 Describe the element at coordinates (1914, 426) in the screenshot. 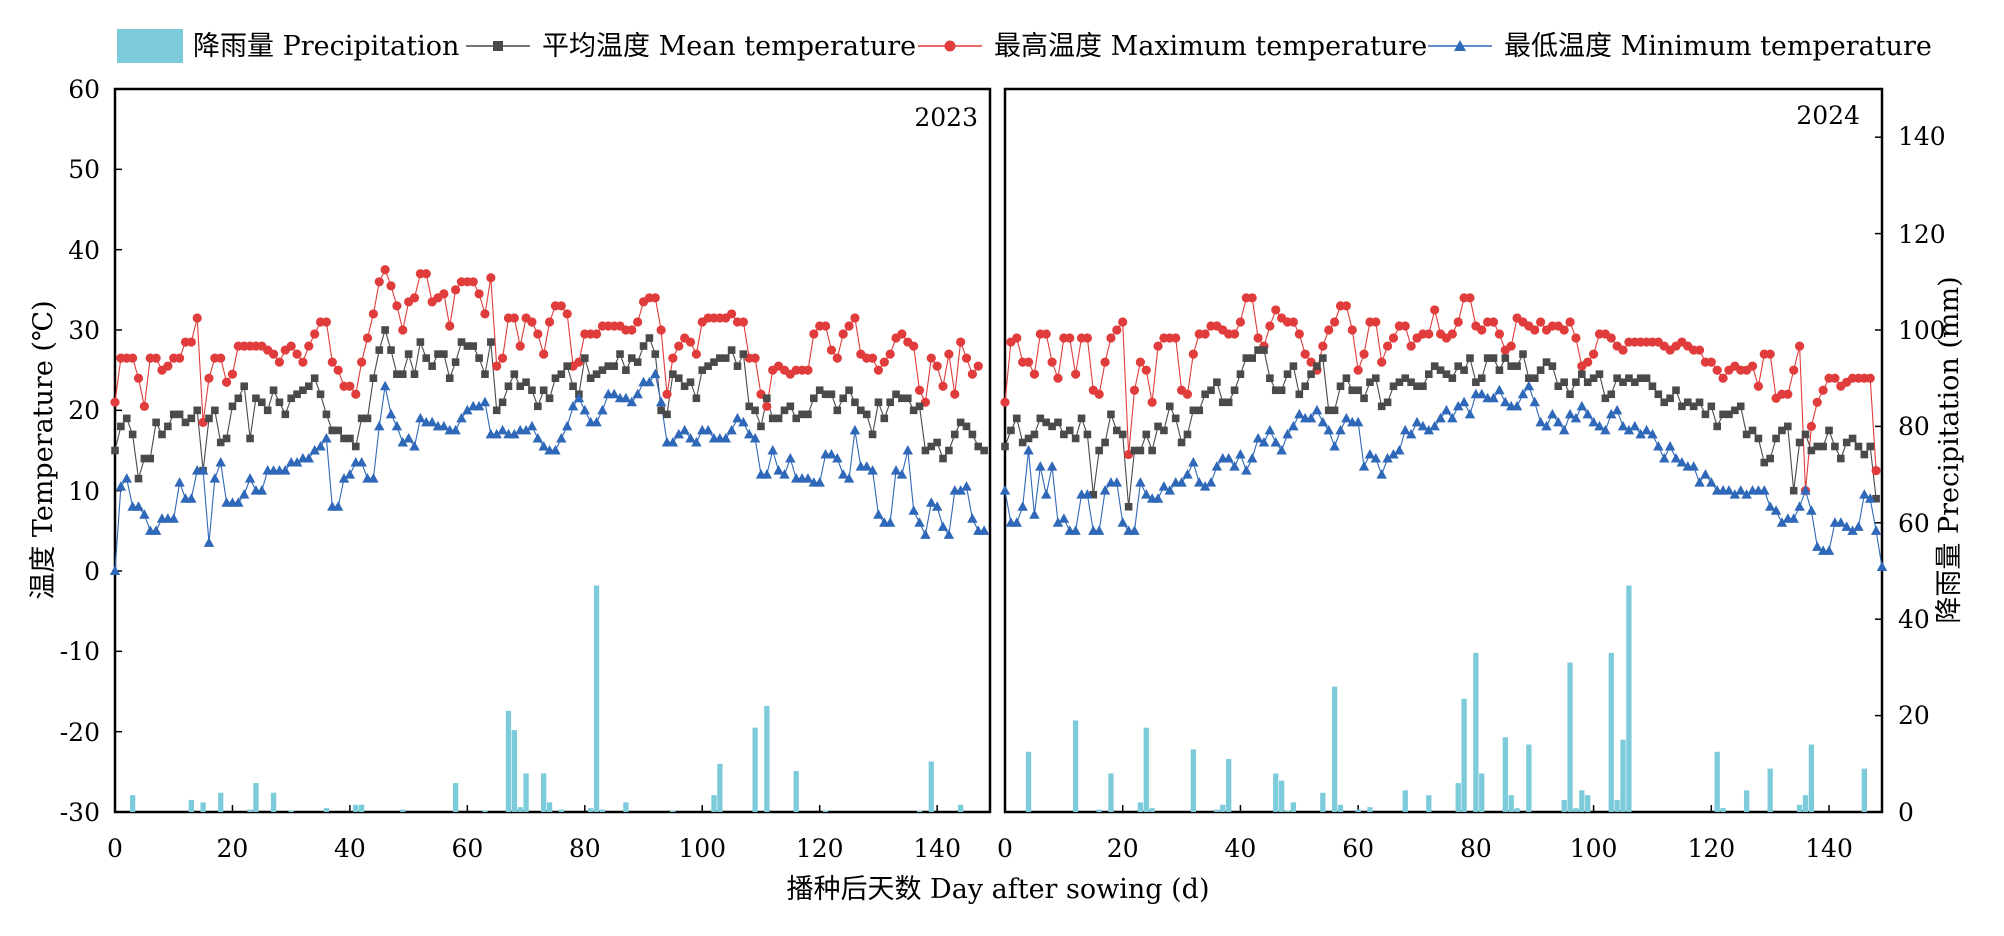

I see `y-right-tick-label: 80` at that location.